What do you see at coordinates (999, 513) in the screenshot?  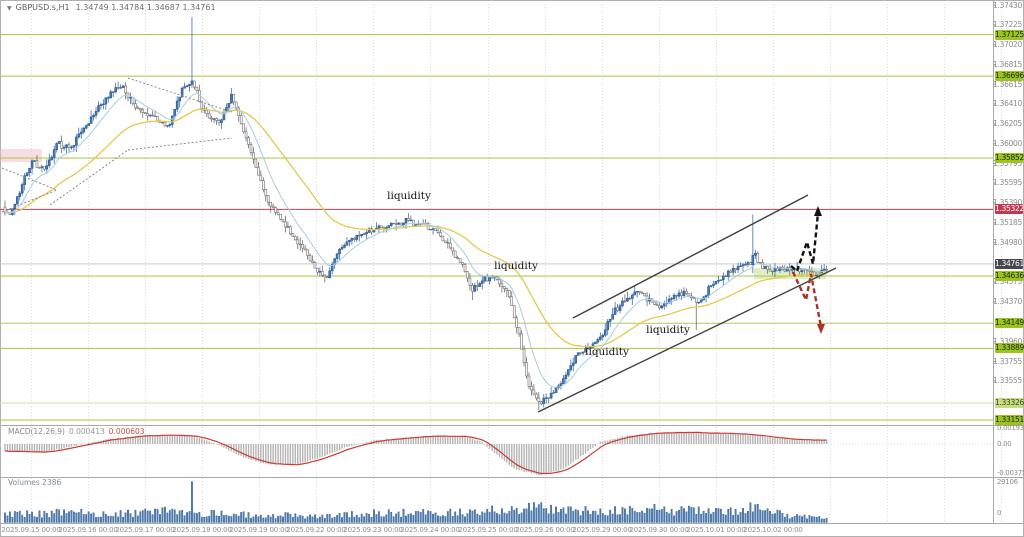 I see `indicator-scale-label: 0` at bounding box center [999, 513].